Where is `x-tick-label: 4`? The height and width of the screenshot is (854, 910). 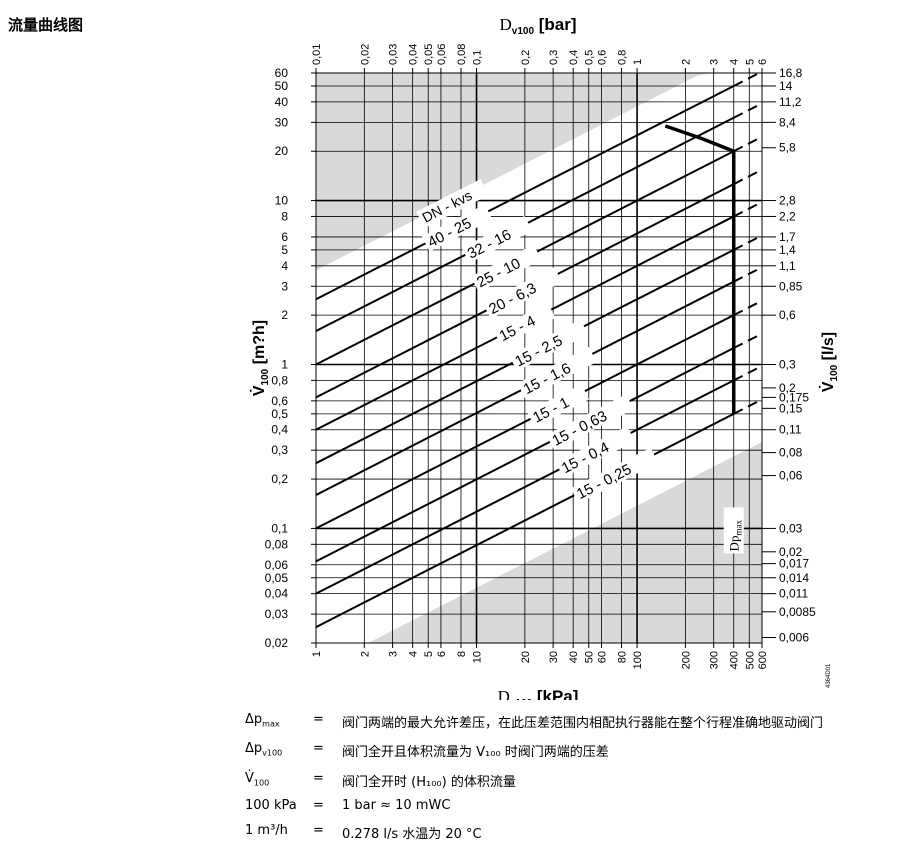 x-tick-label: 4 is located at coordinates (414, 654).